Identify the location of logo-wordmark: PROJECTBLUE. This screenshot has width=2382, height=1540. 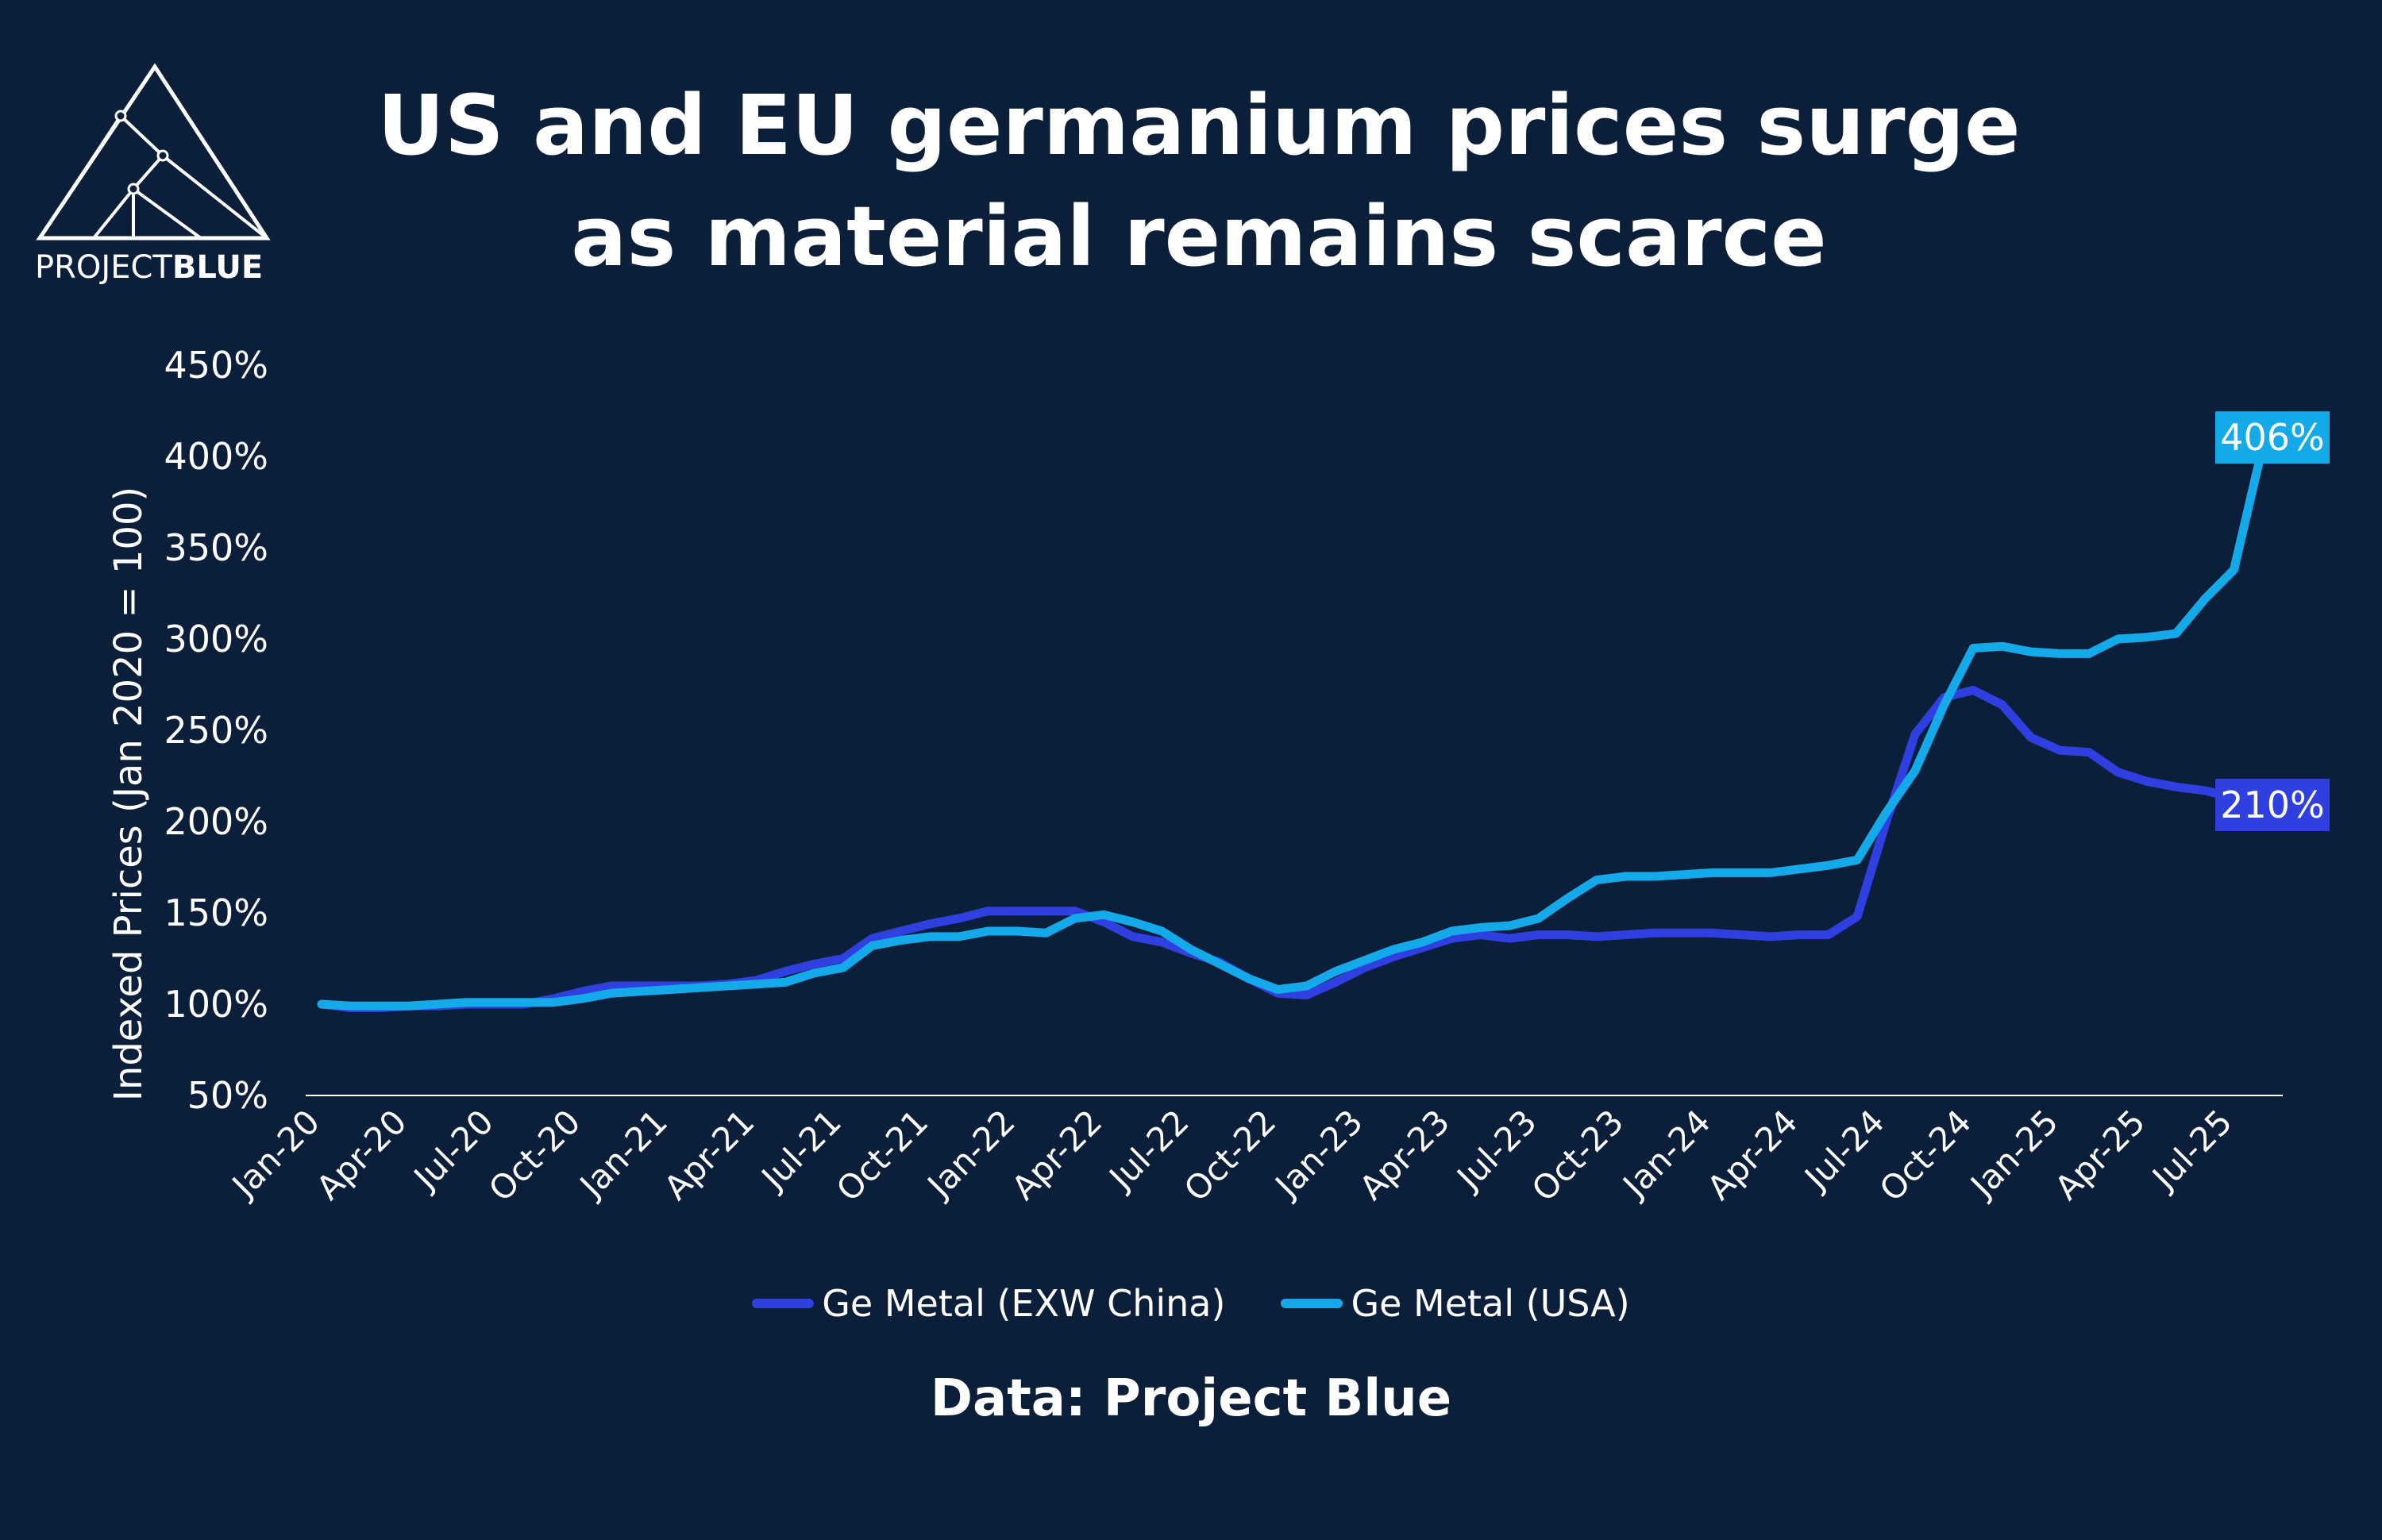
(149, 267).